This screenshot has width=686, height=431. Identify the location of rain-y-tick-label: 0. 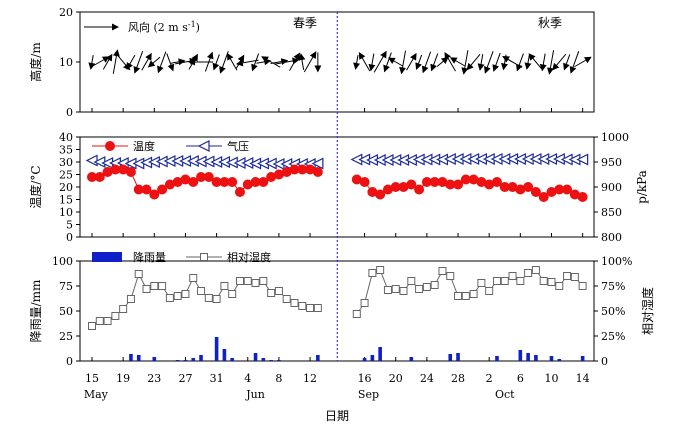
(69, 361).